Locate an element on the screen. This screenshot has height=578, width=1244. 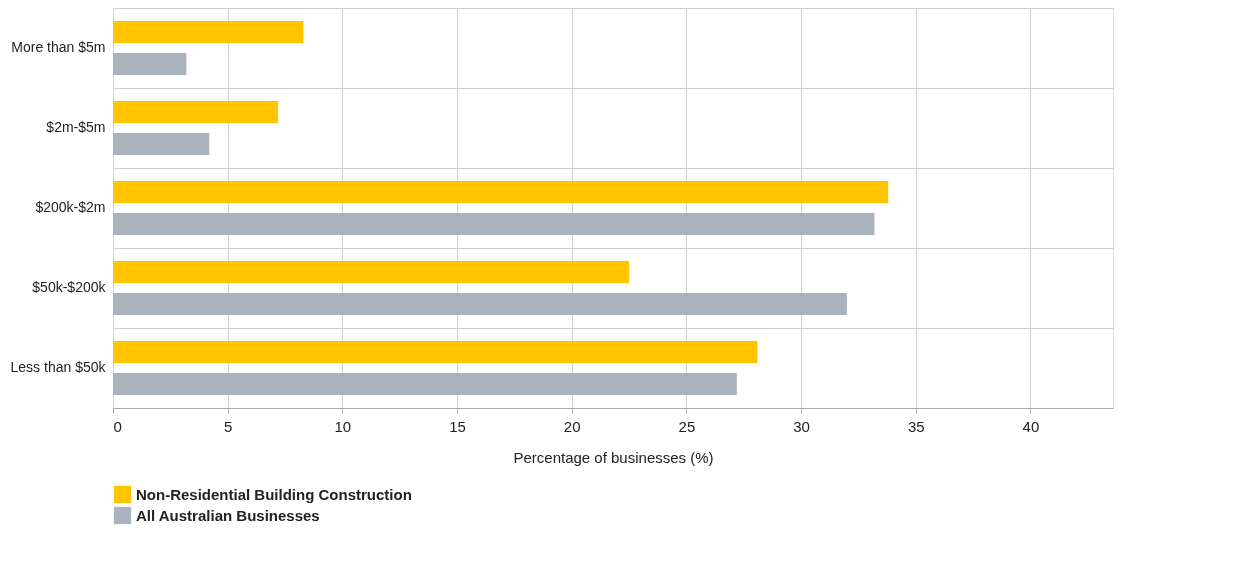
x-tick-label: 15 is located at coordinates (457, 426).